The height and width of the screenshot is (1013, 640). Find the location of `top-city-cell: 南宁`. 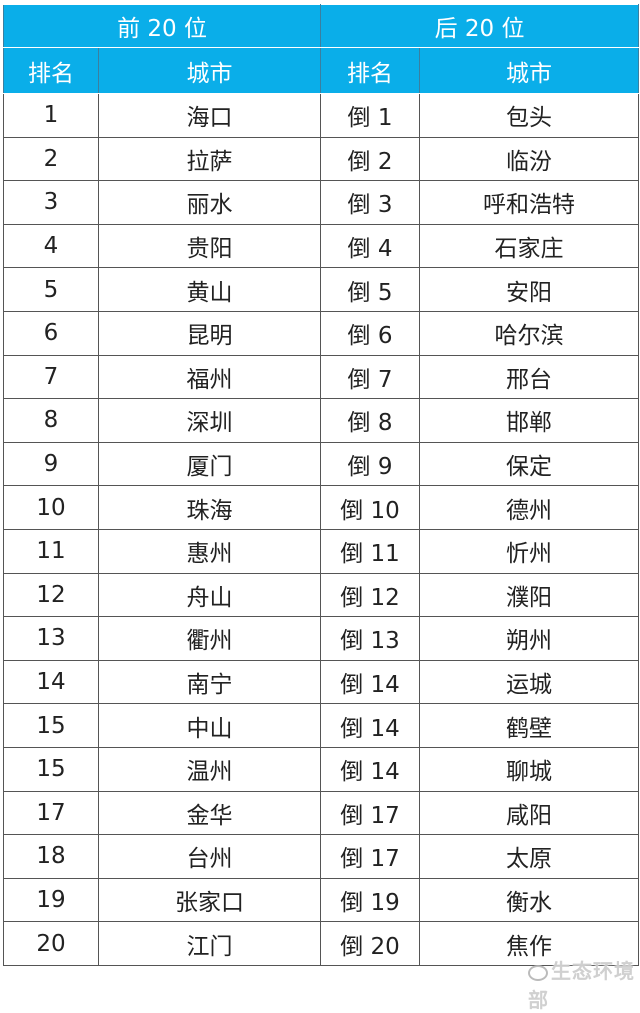

top-city-cell: 南宁 is located at coordinates (209, 682).